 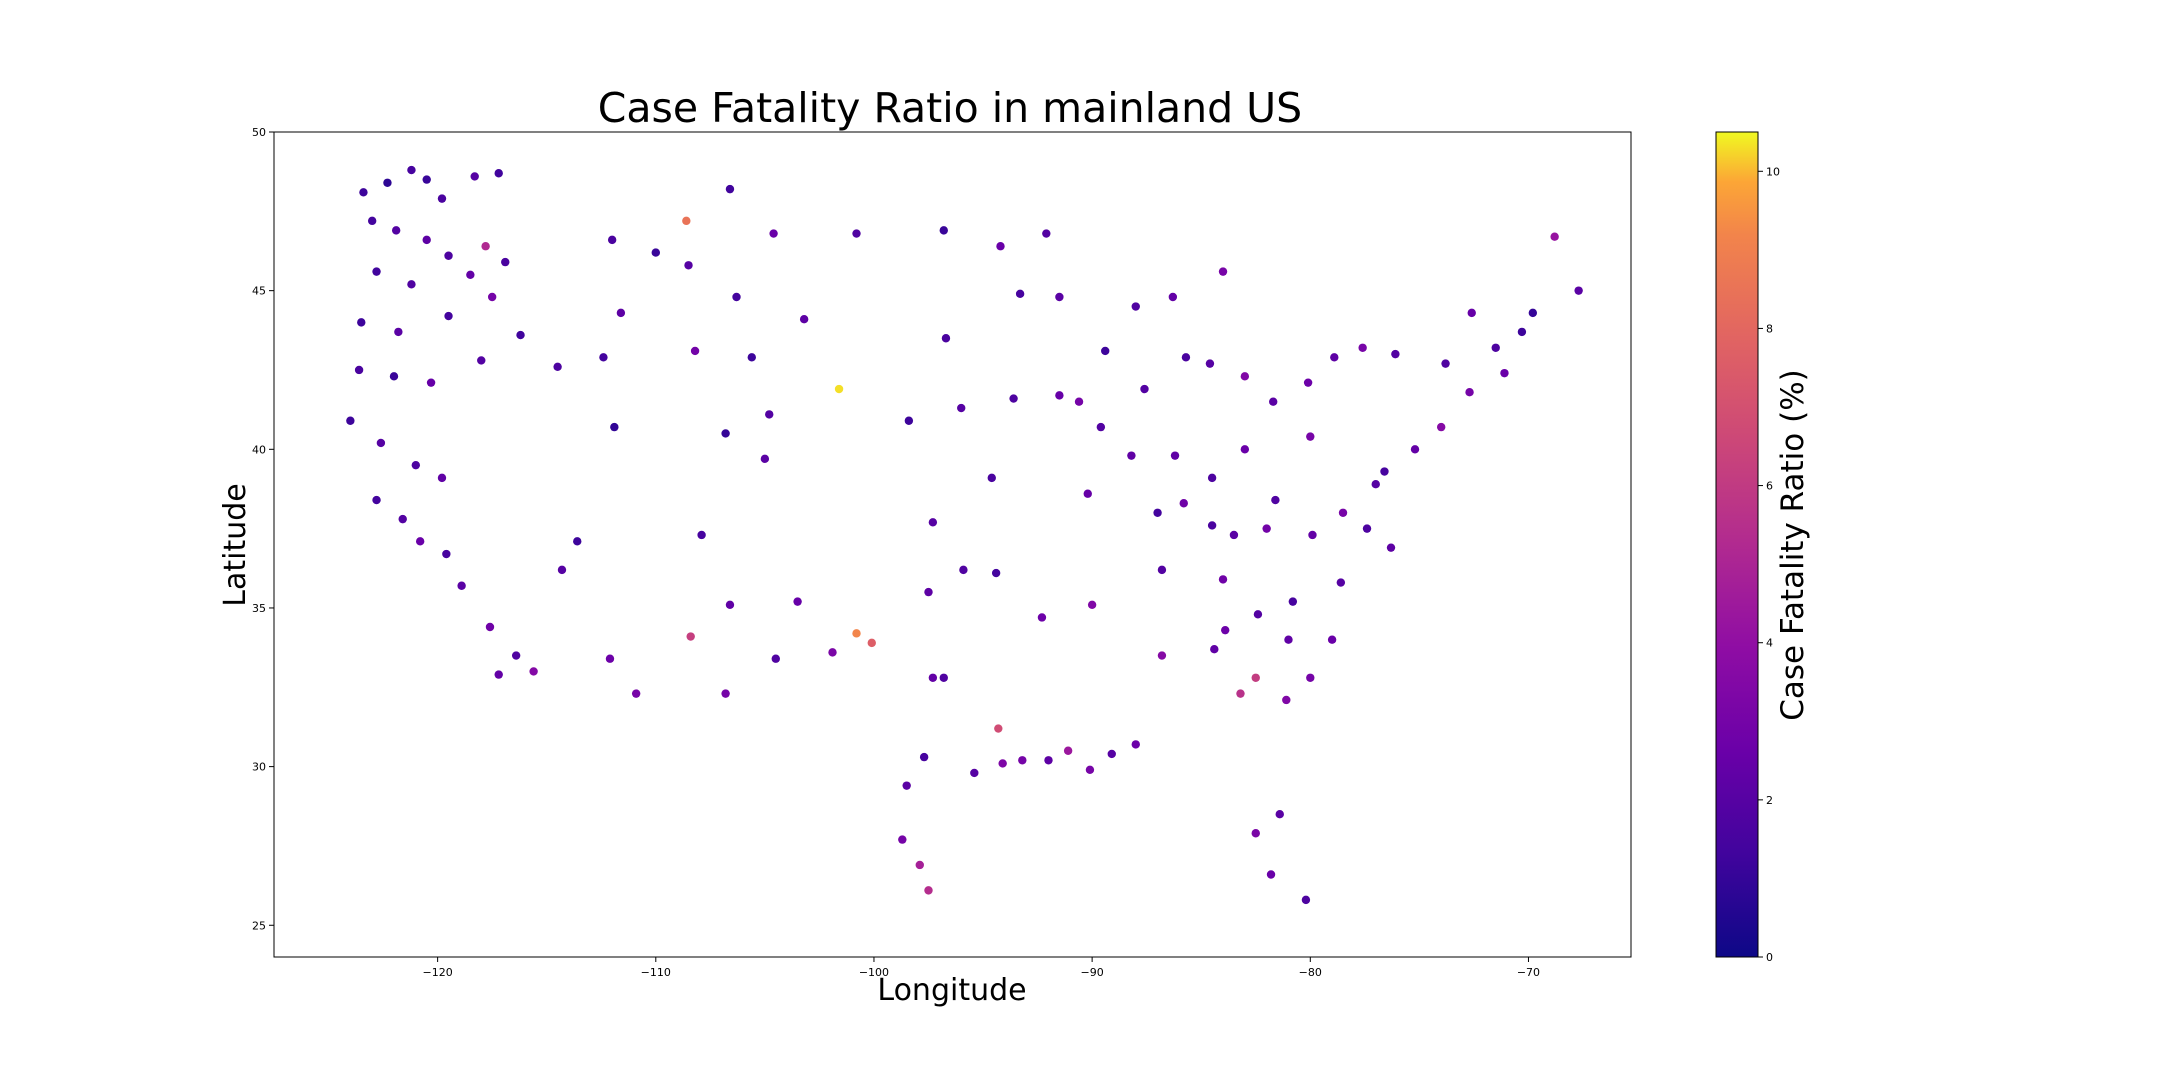 What do you see at coordinates (874, 972) in the screenshot?
I see `x-tick-label: −100` at bounding box center [874, 972].